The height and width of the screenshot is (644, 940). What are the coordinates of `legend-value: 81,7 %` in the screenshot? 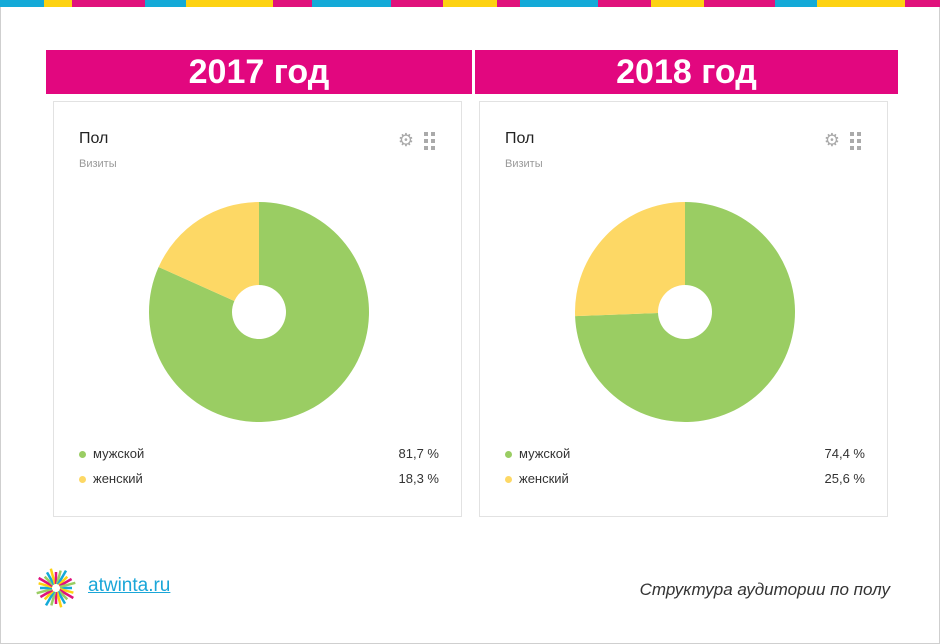 It's located at (418, 453).